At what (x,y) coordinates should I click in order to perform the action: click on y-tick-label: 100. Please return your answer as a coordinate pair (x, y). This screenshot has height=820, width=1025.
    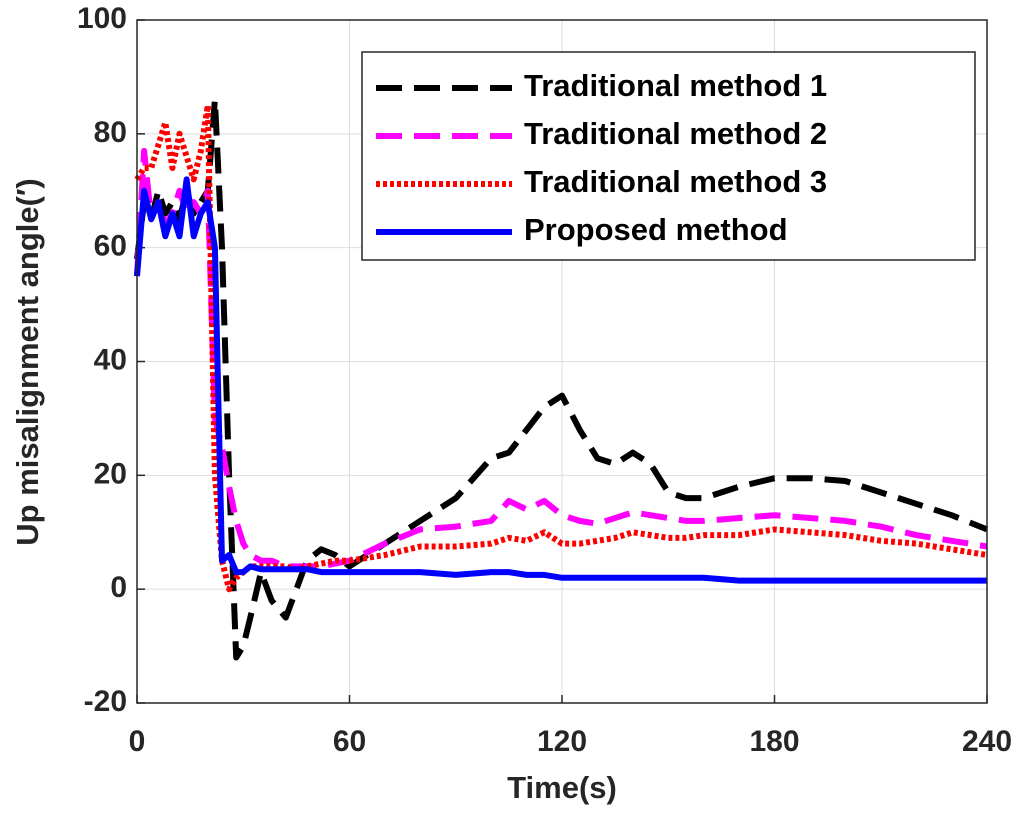
    Looking at the image, I should click on (102, 18).